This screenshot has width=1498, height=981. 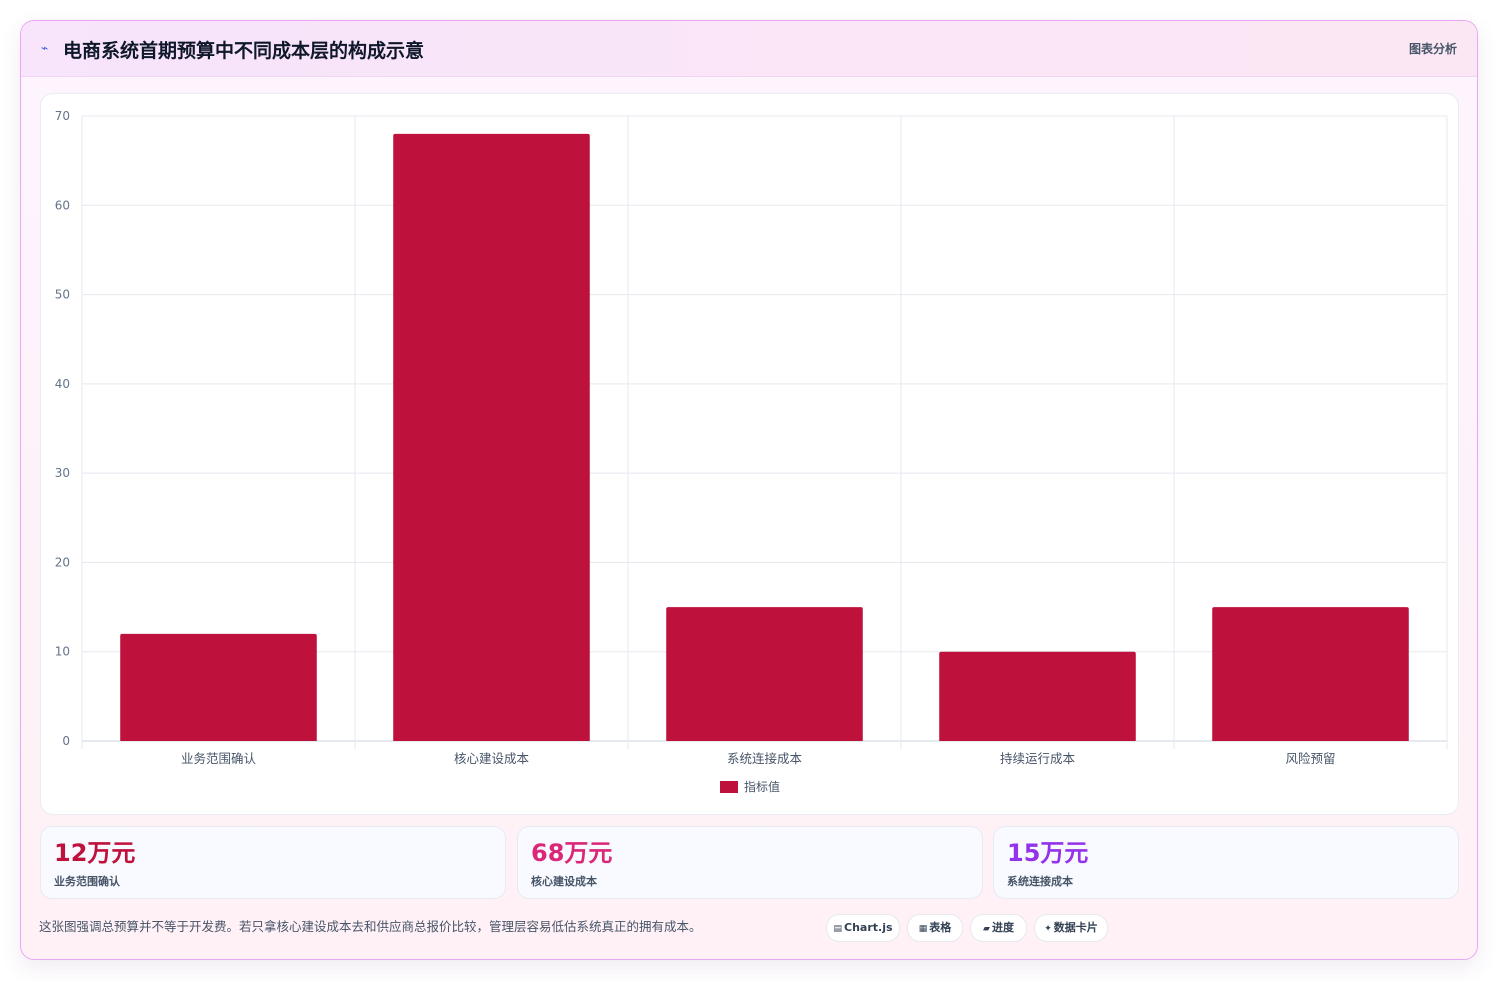 What do you see at coordinates (62, 562) in the screenshot?
I see `y-tick-label: 20` at bounding box center [62, 562].